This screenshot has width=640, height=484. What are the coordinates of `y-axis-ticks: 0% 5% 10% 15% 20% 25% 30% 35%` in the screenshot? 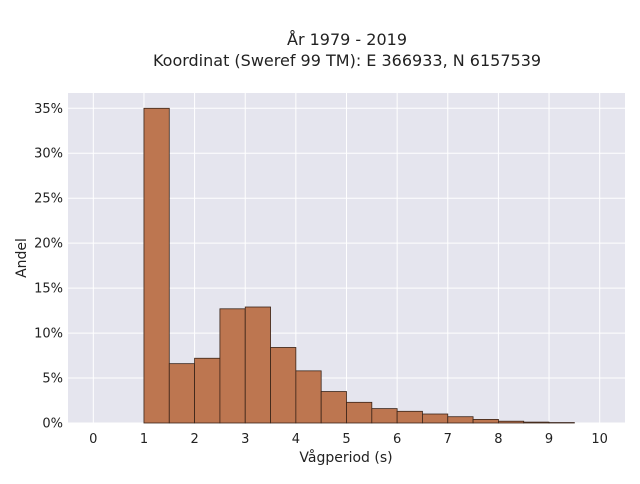 It's located at (48, 267).